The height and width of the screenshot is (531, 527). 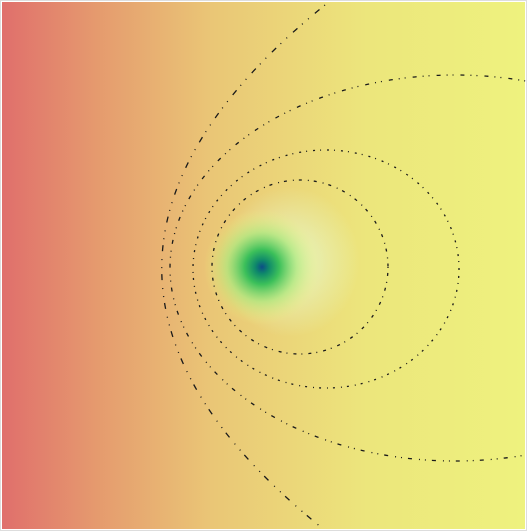 What do you see at coordinates (262, 267) in the screenshot?
I see `source-blob` at bounding box center [262, 267].